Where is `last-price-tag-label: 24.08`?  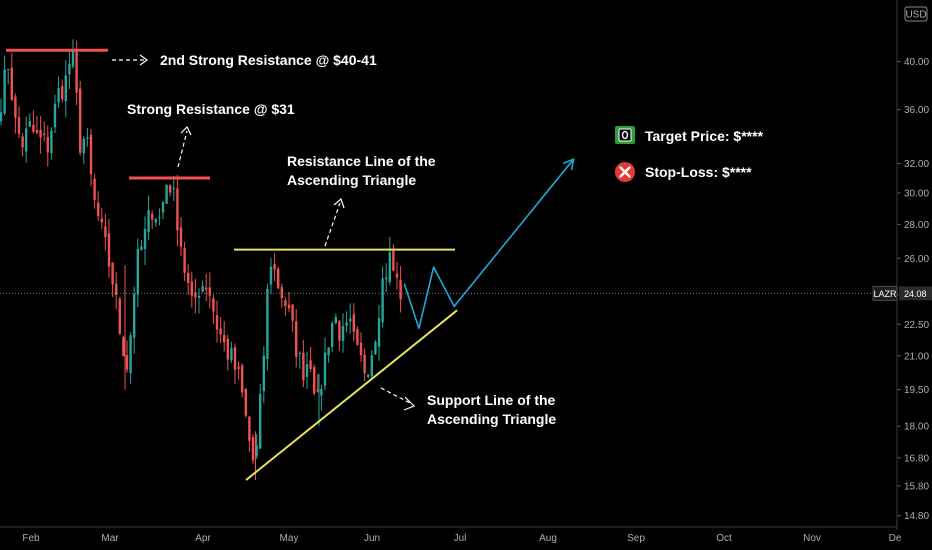
last-price-tag-label: 24.08 is located at coordinates (915, 294).